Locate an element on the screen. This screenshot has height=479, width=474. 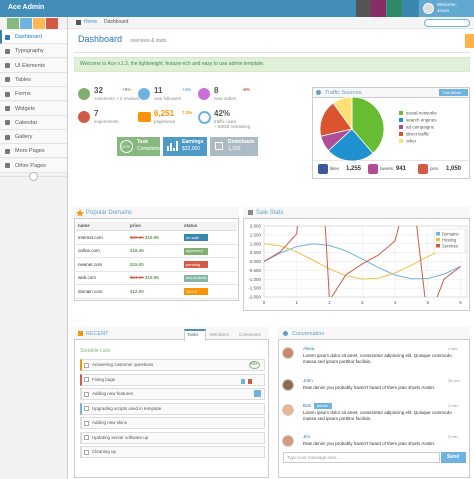
series-line is located at coordinates (362, 261).